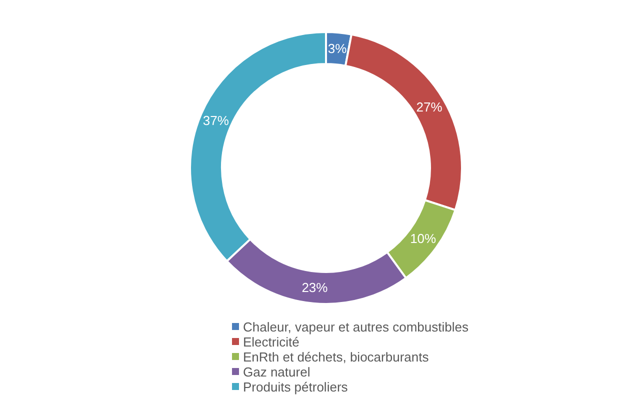  I want to click on legend-label: Gaz naturel, so click(276, 372).